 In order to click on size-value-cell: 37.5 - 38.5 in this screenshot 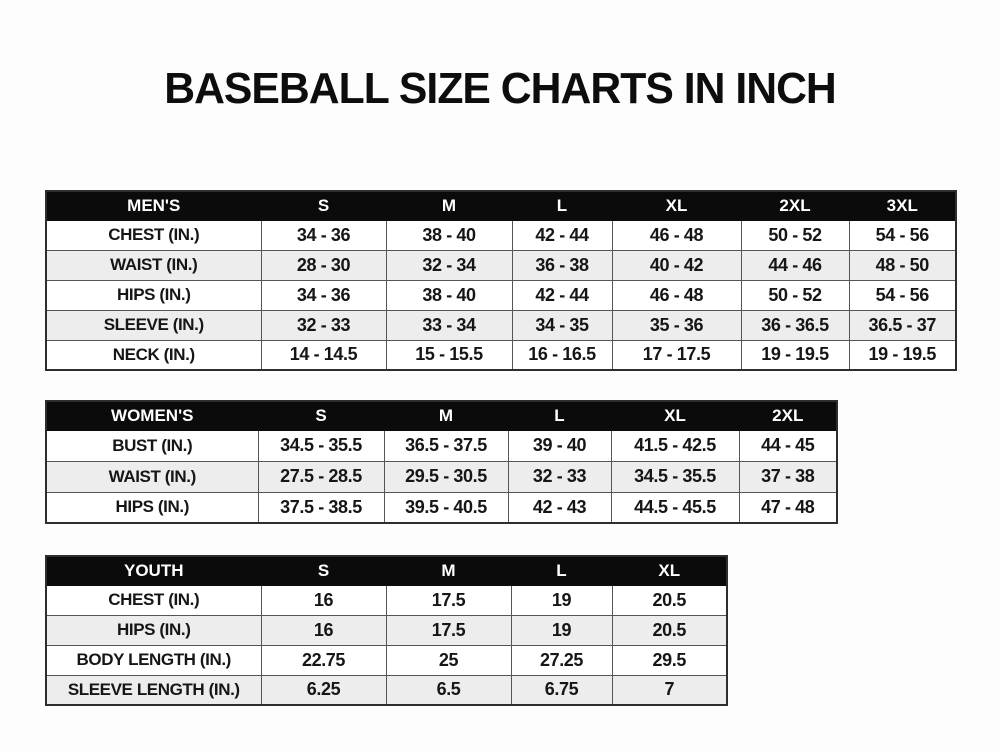, I will do `click(321, 507)`.